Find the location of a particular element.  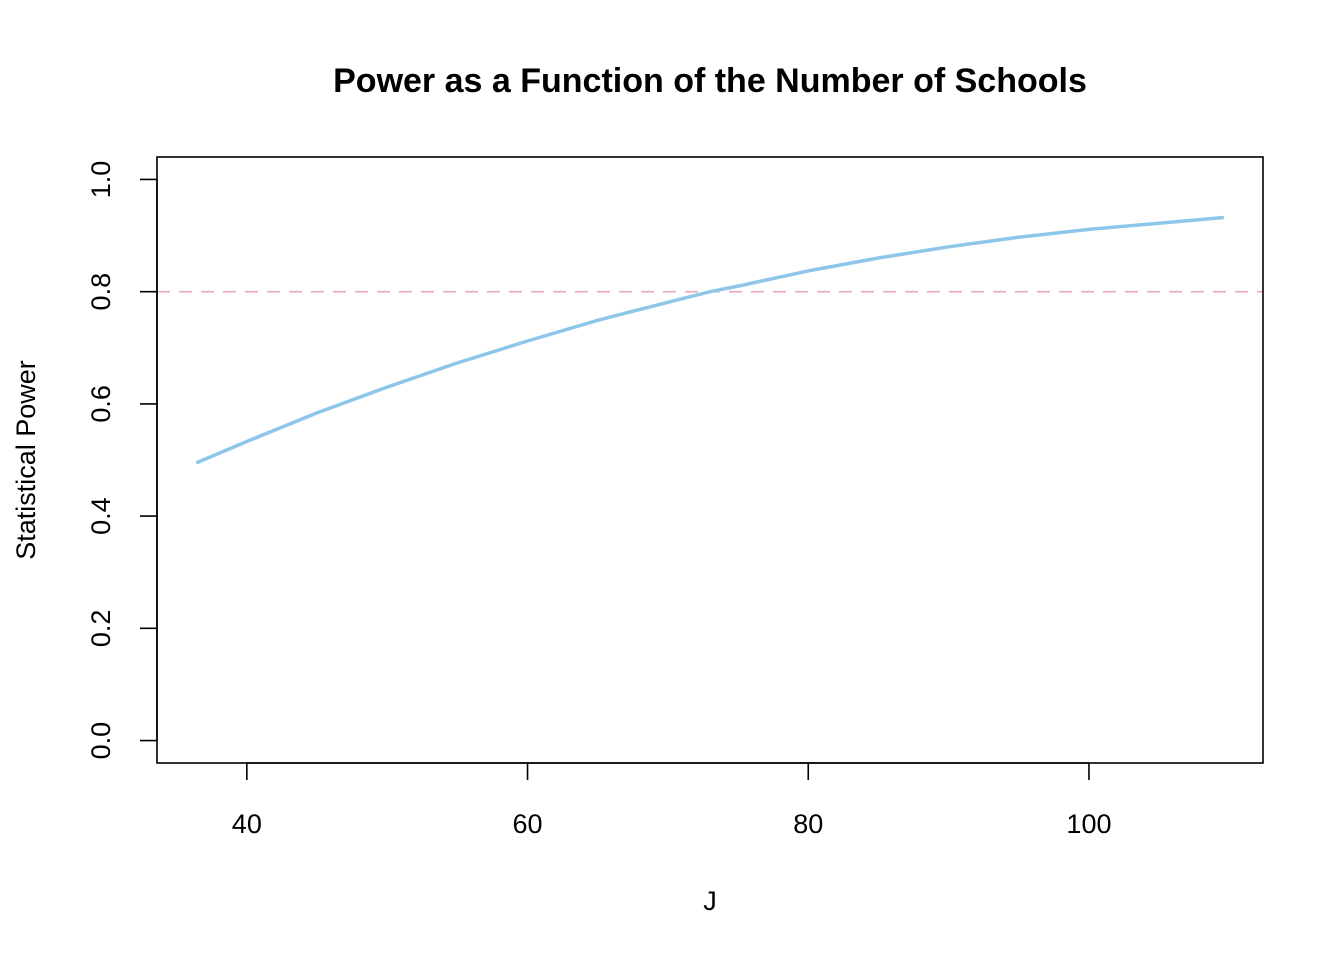

y-tick-label: 1.0 is located at coordinates (101, 180).